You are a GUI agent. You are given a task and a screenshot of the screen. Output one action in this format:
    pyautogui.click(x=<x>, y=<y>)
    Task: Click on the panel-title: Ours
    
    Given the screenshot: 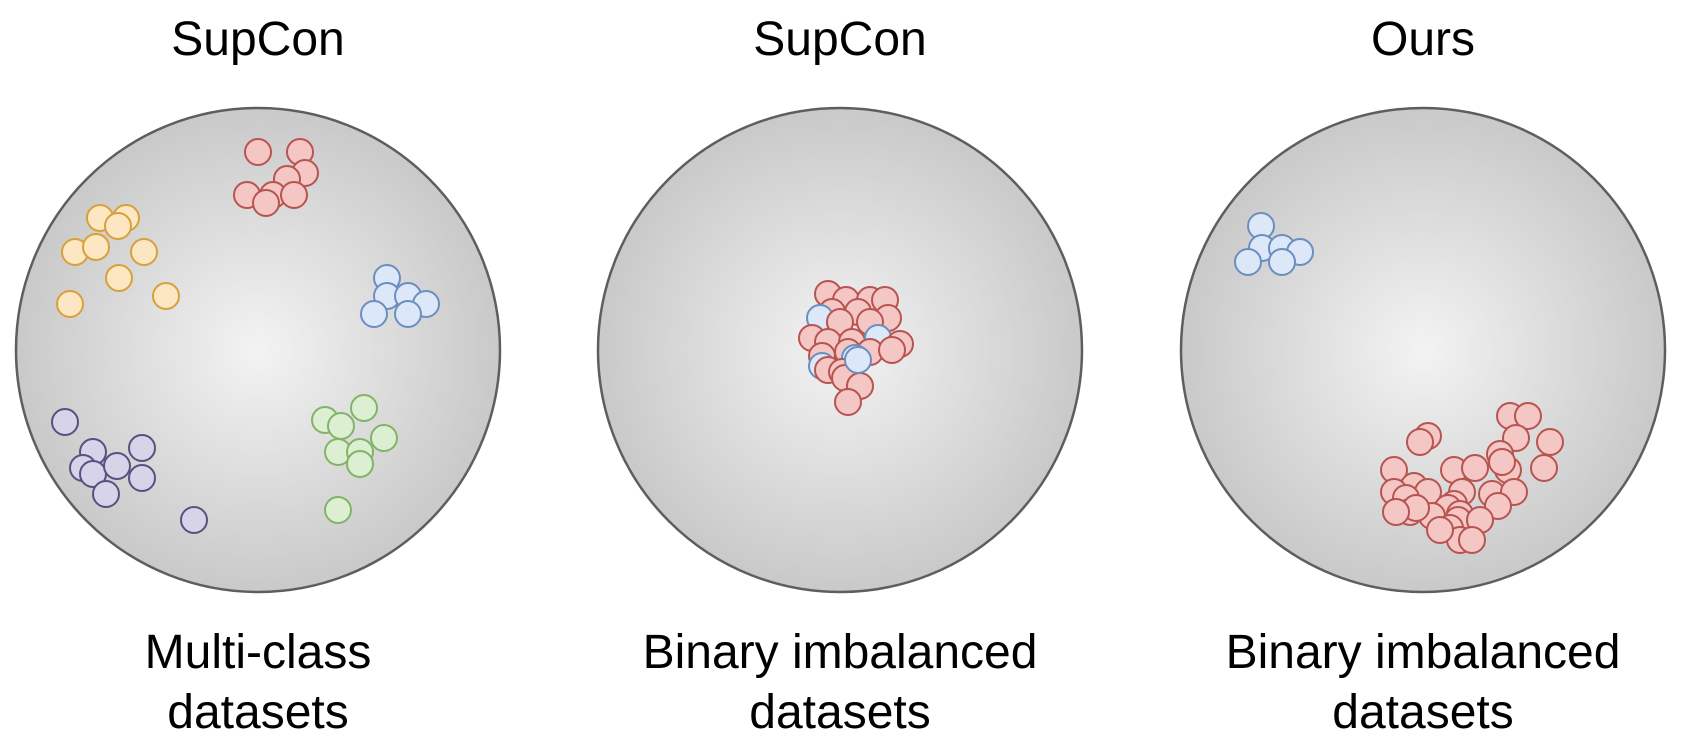 What is the action you would take?
    pyautogui.click(x=1423, y=39)
    